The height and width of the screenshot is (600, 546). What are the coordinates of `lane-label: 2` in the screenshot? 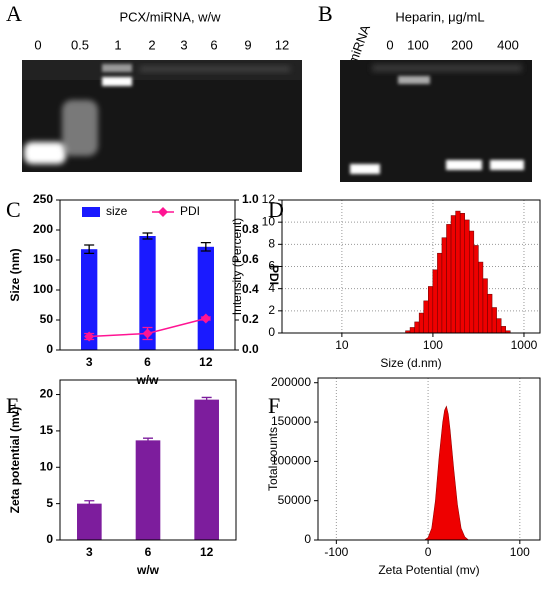 It's located at (151, 44).